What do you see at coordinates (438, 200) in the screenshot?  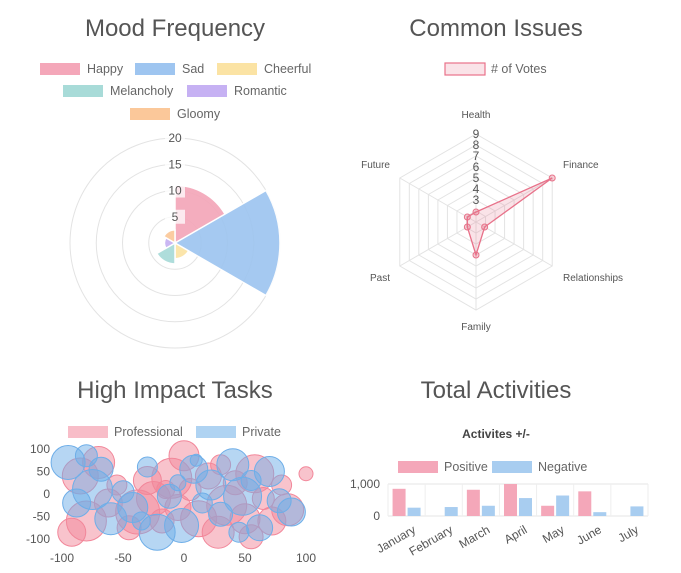 I see `radar-spoke-future` at bounding box center [438, 200].